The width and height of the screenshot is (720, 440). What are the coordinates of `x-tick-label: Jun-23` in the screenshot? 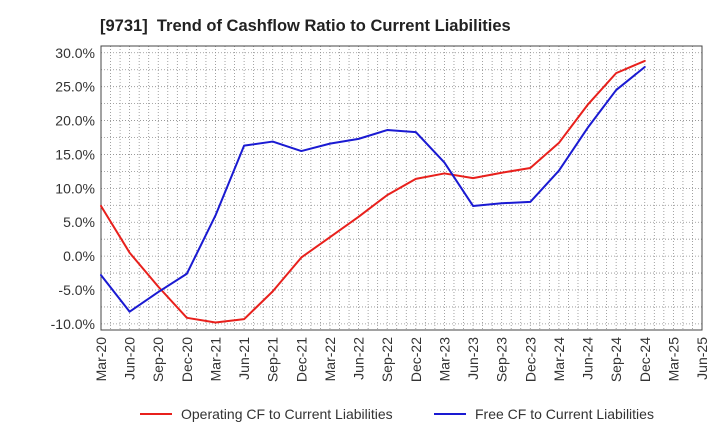 It's located at (473, 358).